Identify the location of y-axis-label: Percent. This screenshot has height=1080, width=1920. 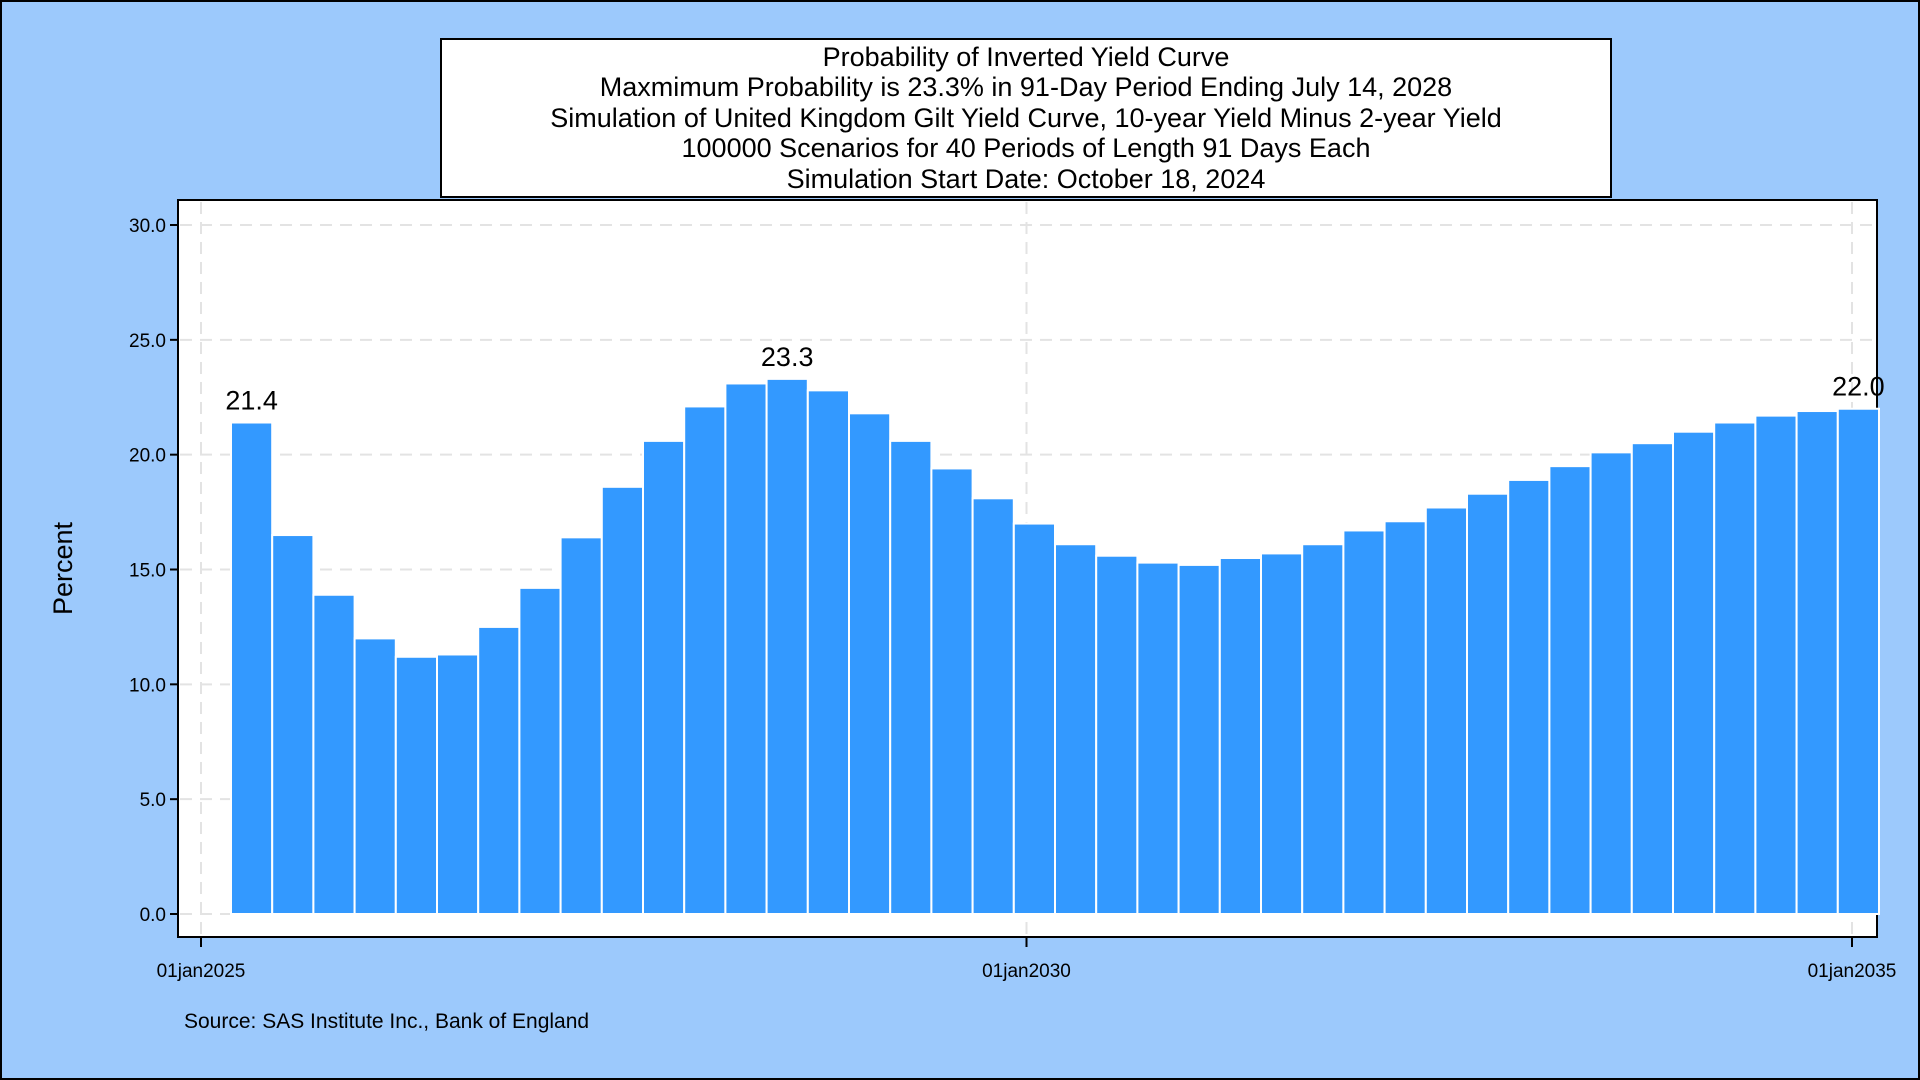
(63, 568).